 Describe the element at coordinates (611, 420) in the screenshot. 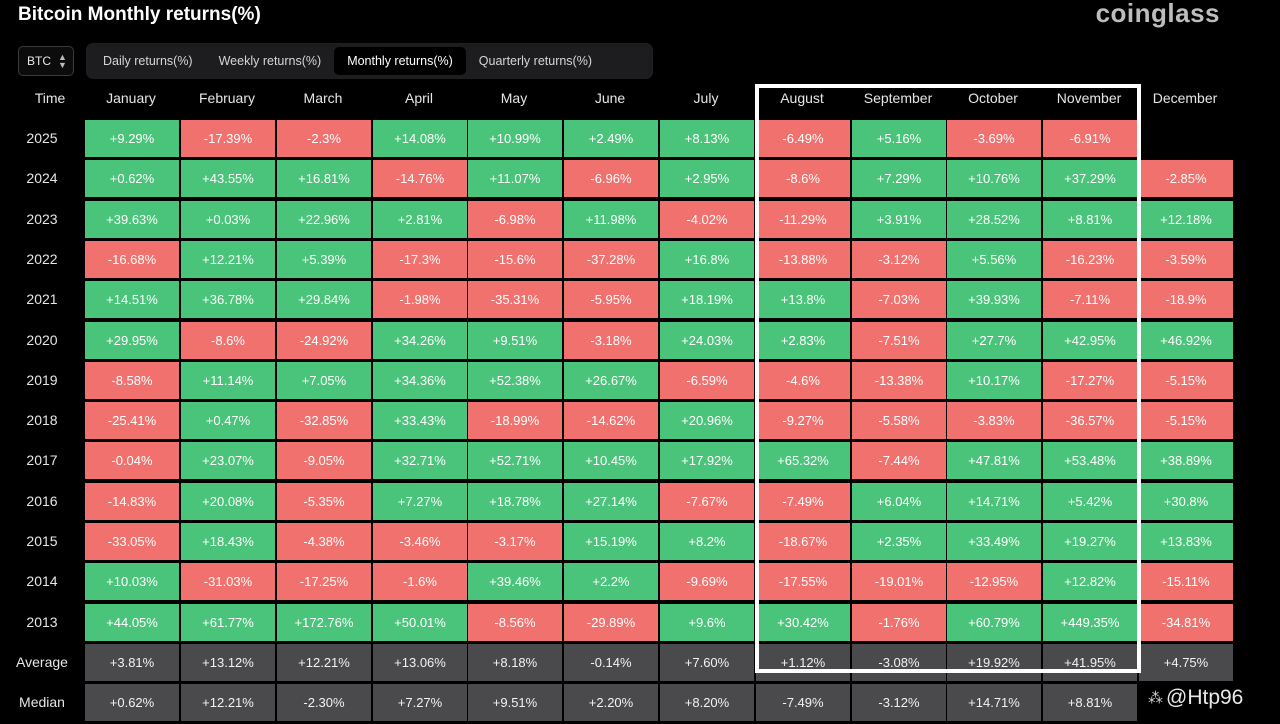

I see `cell-2018-june: -14.62%` at that location.